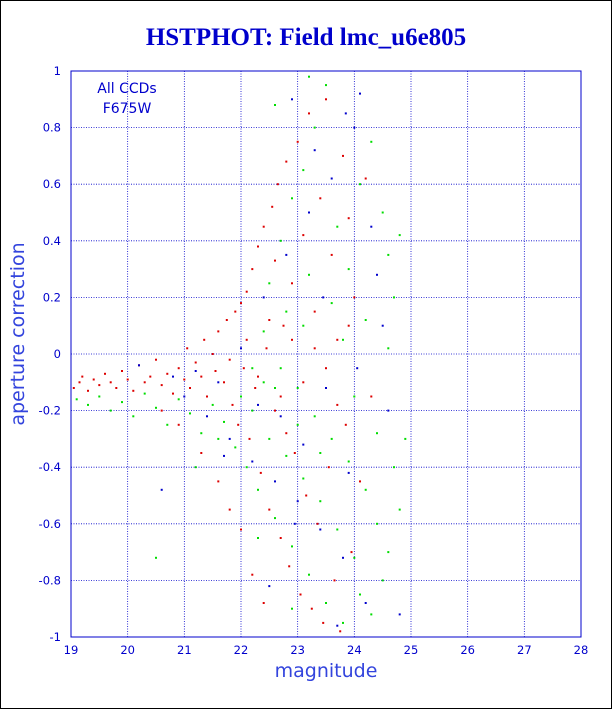 The height and width of the screenshot is (709, 612). Describe the element at coordinates (411, 650) in the screenshot. I see `x-tick-label: 25` at that location.